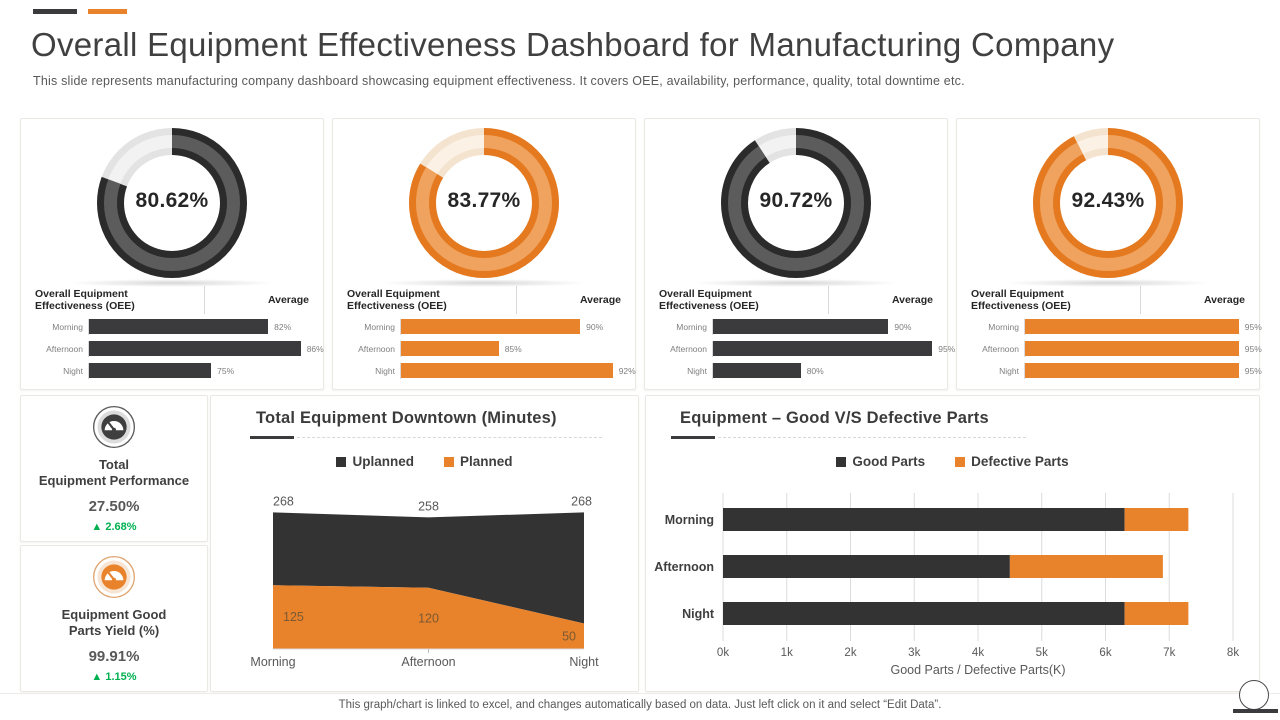  I want to click on chart-title: Equipment – Good V/S Defective Parts, so click(834, 418).